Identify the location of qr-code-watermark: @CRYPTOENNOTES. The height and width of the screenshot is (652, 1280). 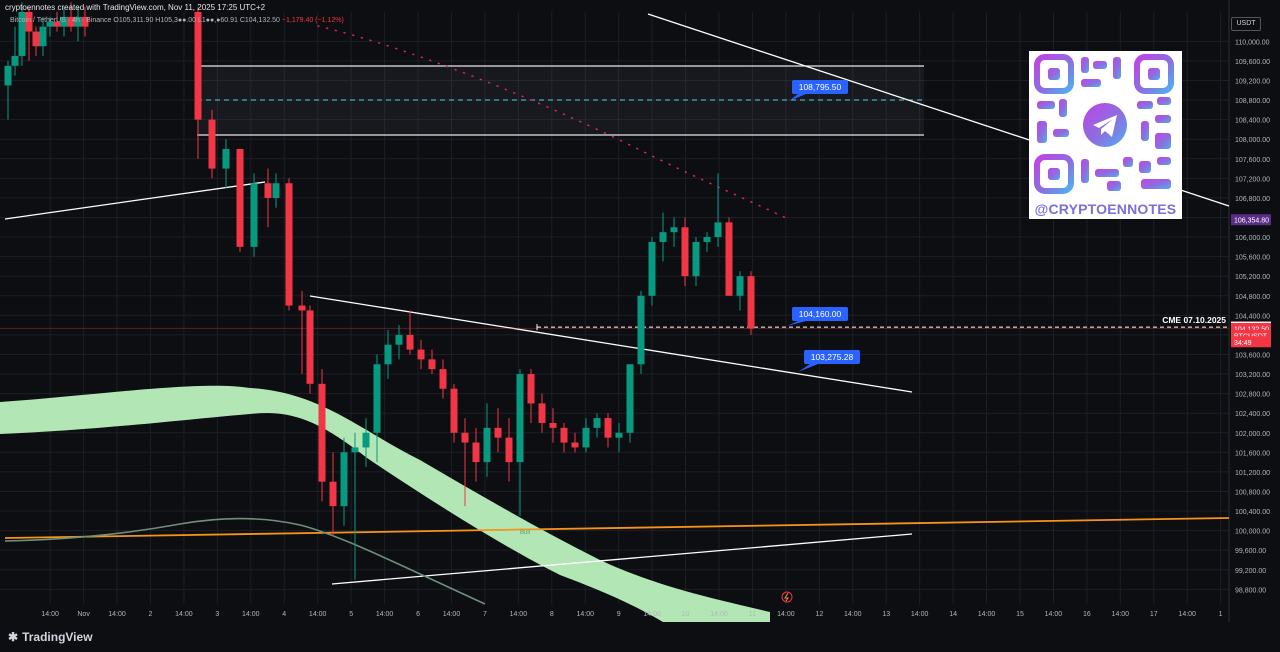
(1105, 135).